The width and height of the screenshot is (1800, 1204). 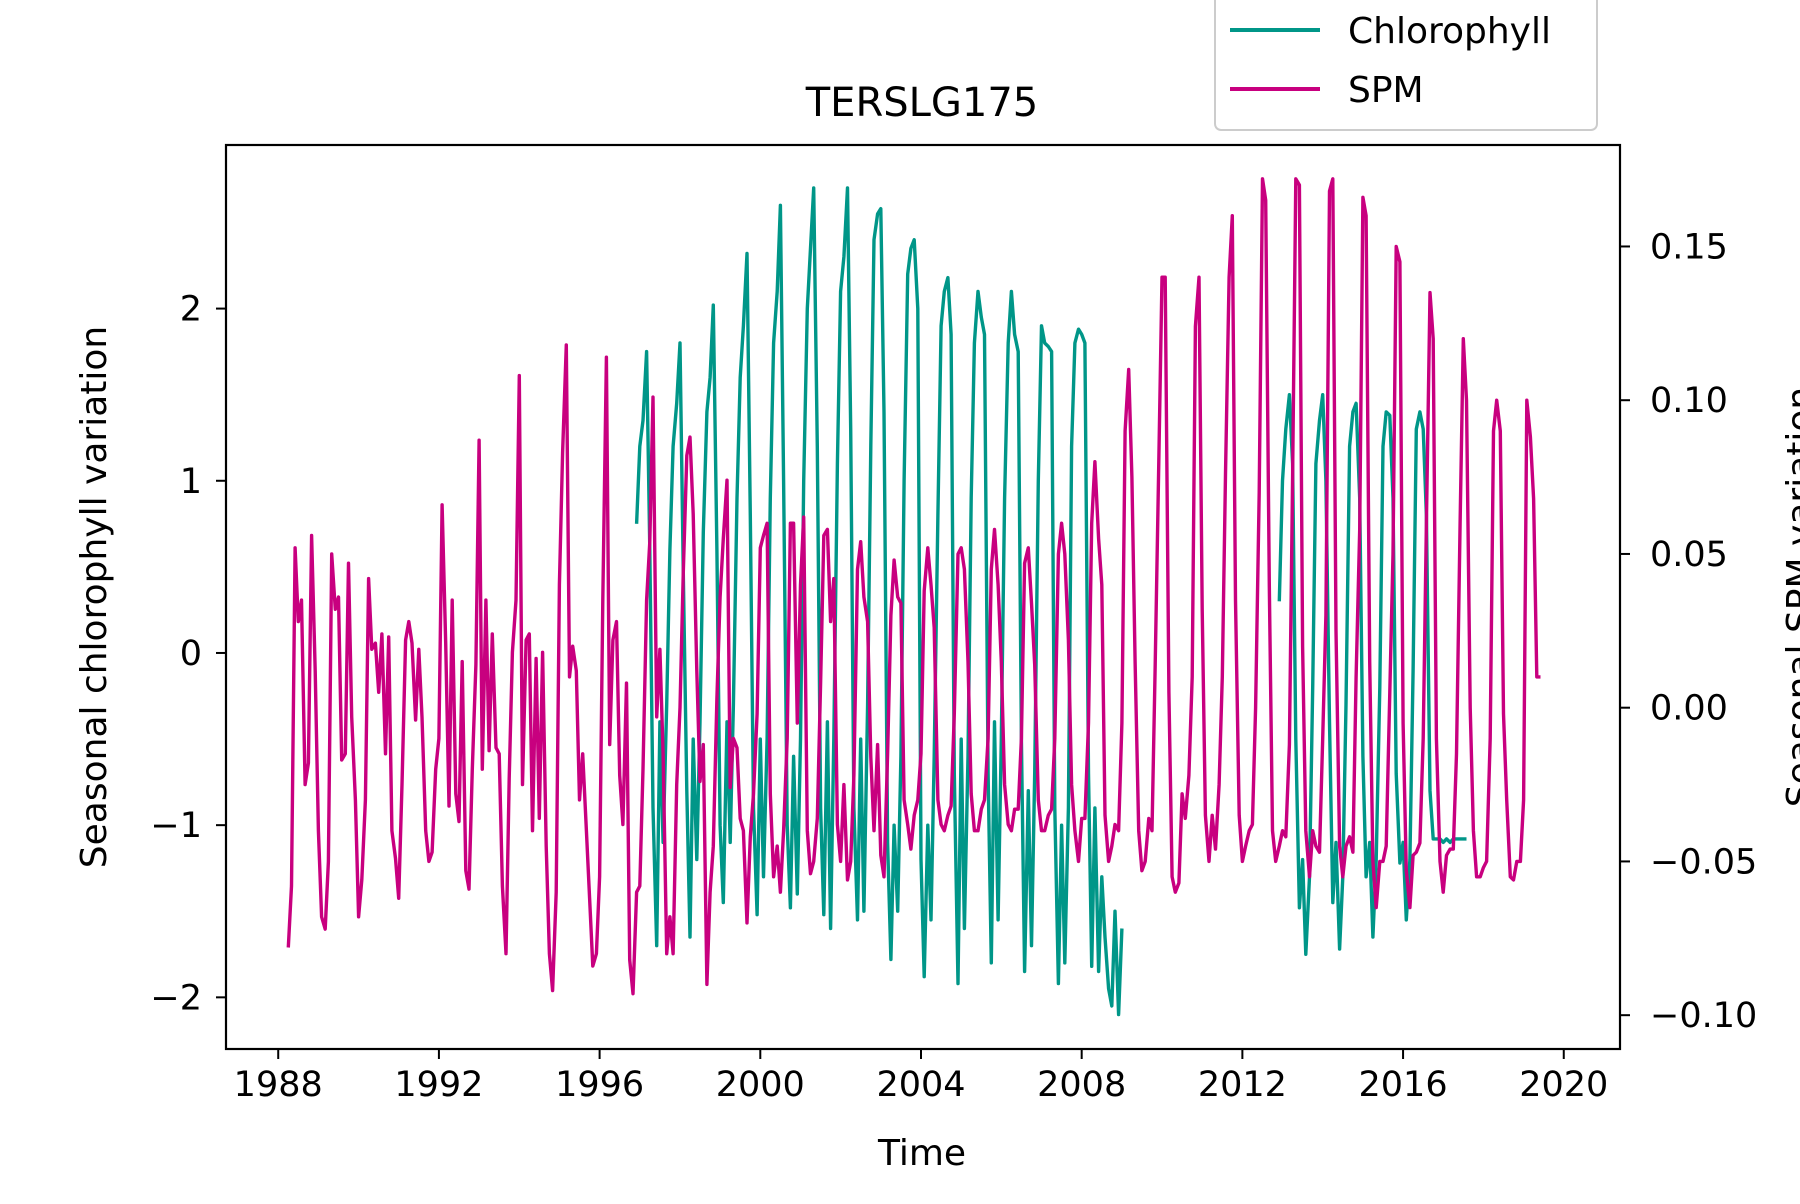 I want to click on y-left-tick-label: 0, so click(x=191, y=654).